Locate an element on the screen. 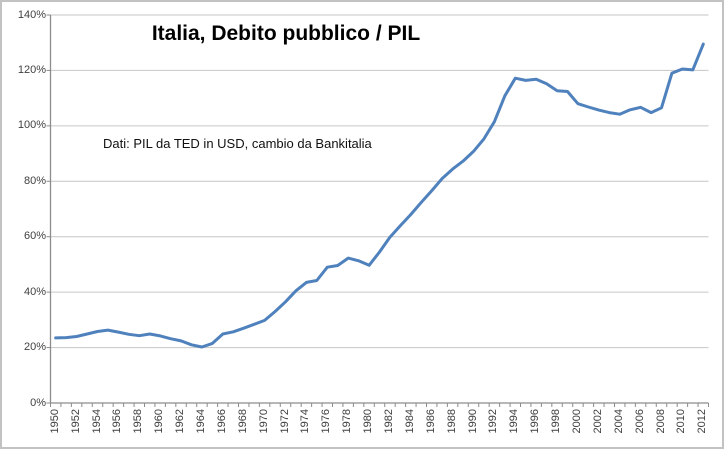 The image size is (724, 449). x-axis-tick-label: 2002 is located at coordinates (597, 421).